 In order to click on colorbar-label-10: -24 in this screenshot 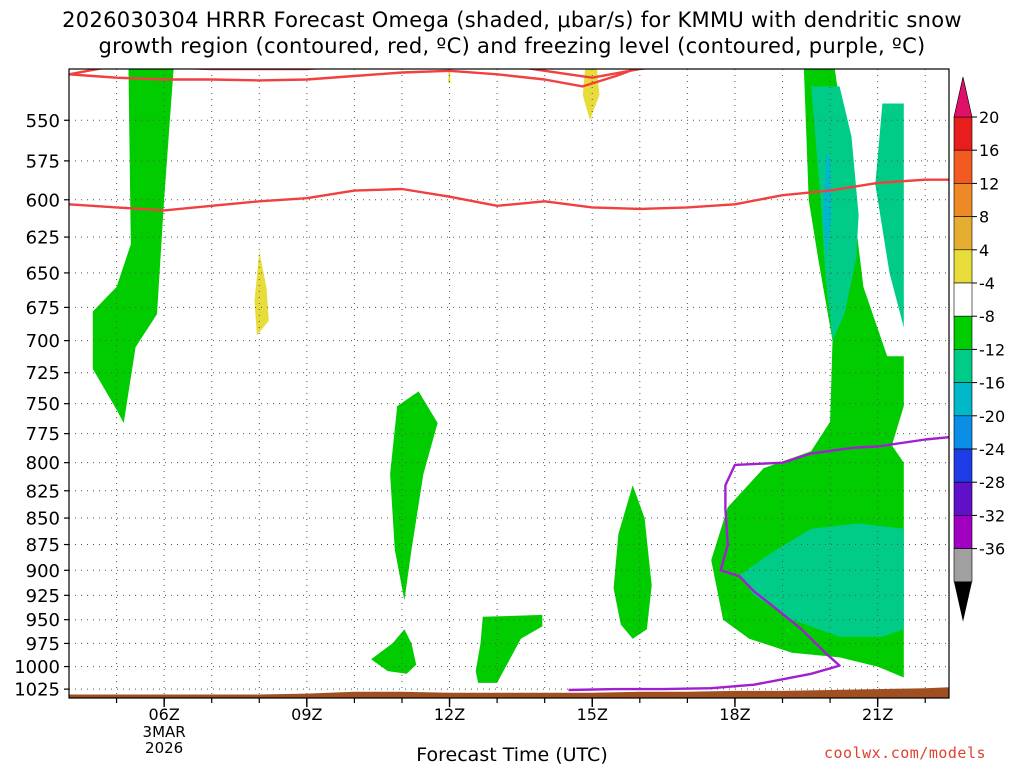, I will do `click(992, 449)`.